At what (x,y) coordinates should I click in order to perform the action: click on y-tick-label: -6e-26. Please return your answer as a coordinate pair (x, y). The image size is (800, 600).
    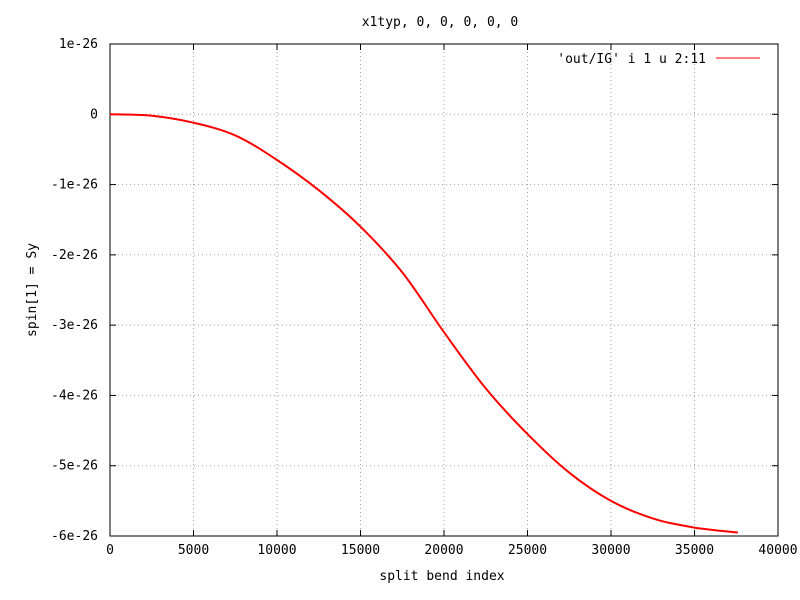
    Looking at the image, I should click on (74, 536).